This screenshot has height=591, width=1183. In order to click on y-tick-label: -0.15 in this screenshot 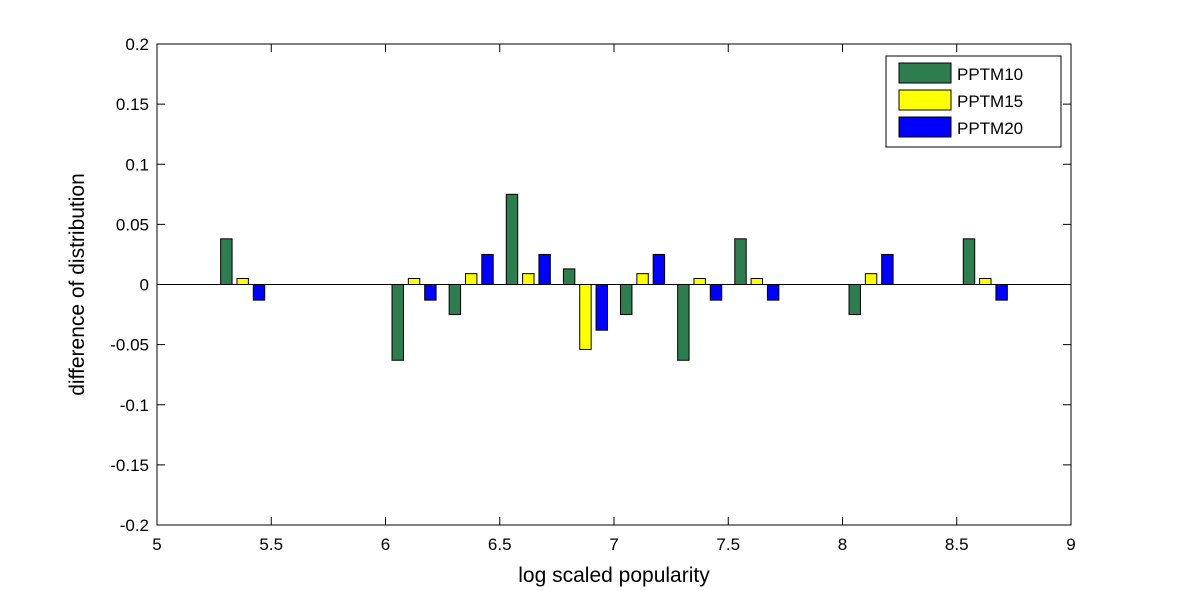, I will do `click(129, 465)`.